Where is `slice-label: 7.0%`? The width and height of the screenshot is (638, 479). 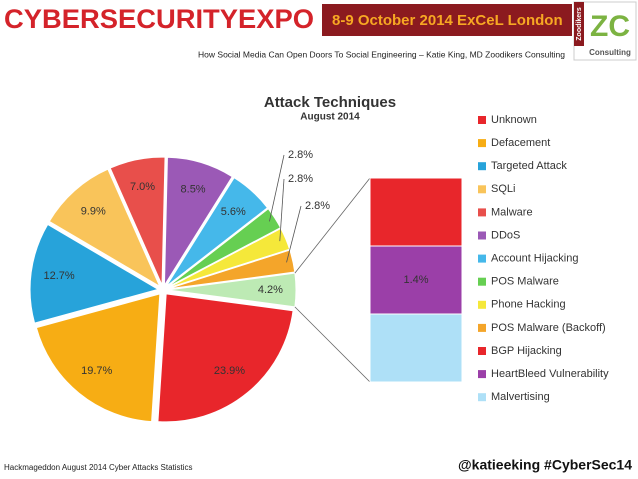 slice-label: 7.0% is located at coordinates (142, 187).